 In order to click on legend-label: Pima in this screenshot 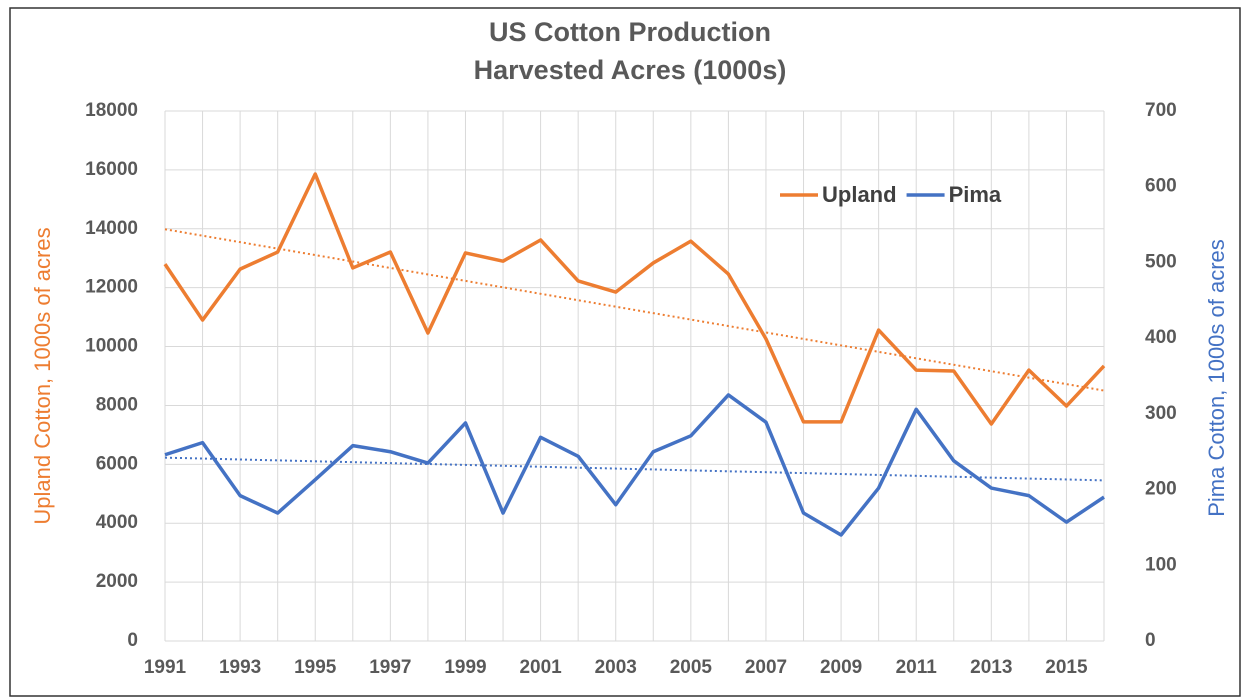, I will do `click(975, 194)`.